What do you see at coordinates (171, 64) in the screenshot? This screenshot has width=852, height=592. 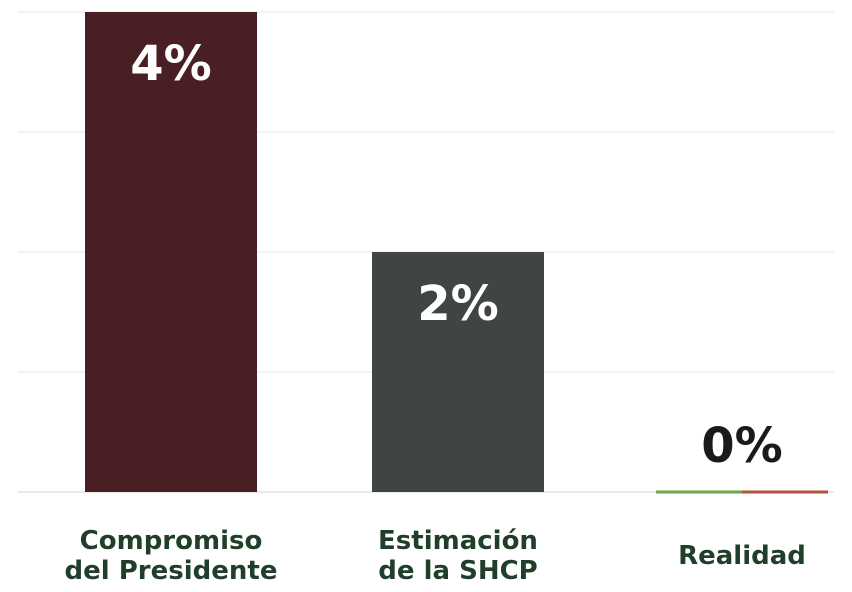 I see `data-label-1: 4%` at bounding box center [171, 64].